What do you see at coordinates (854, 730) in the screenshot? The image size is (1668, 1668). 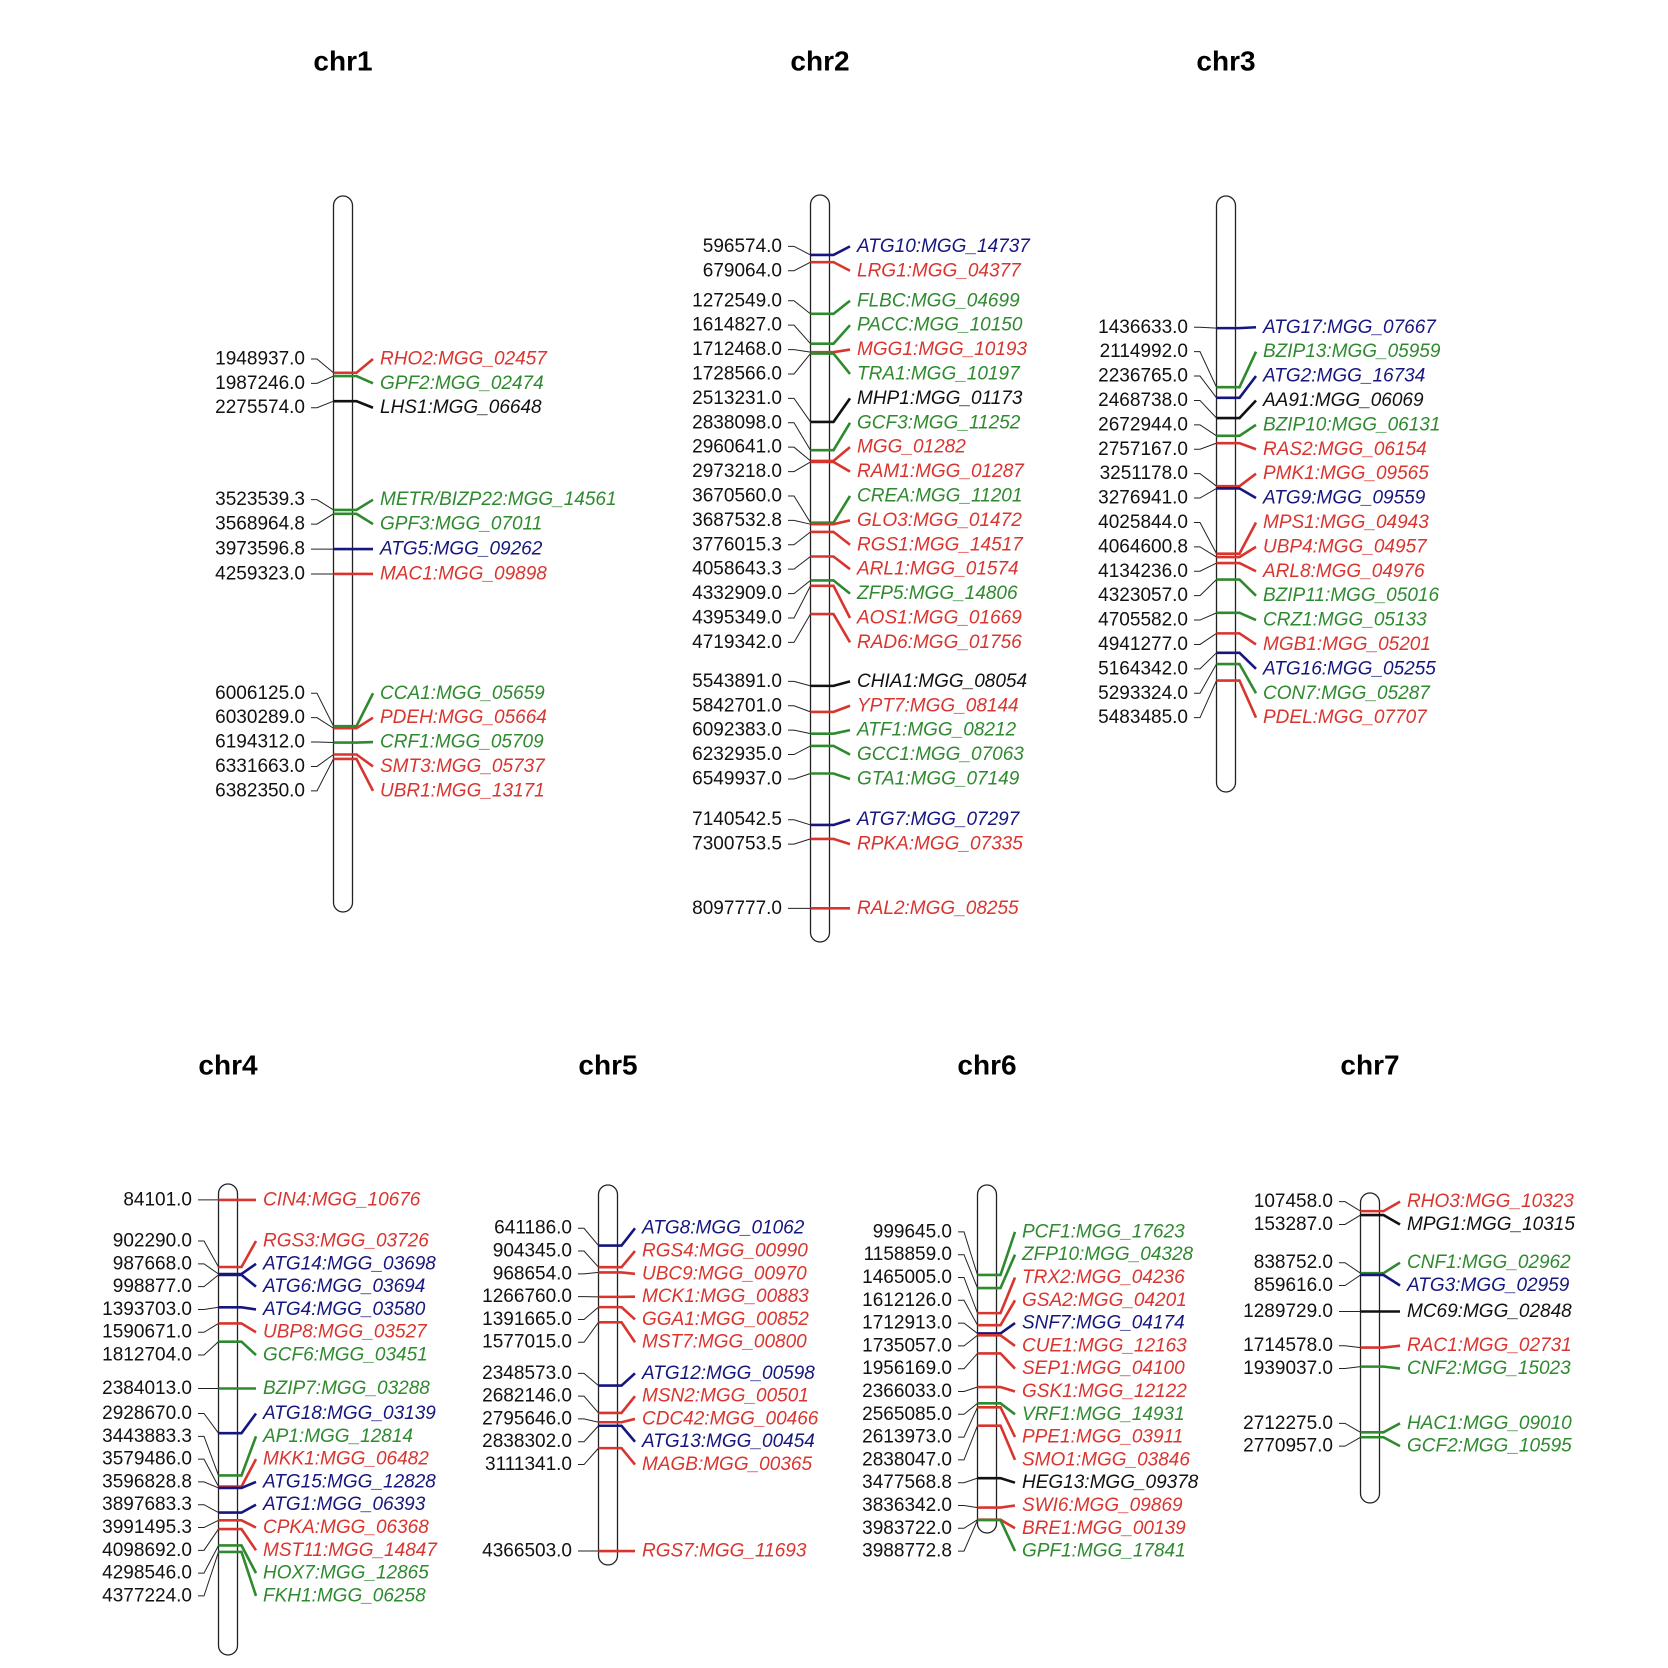 I see `gene-marker-group: 6092383.0 ATF1:MGG_08212` at bounding box center [854, 730].